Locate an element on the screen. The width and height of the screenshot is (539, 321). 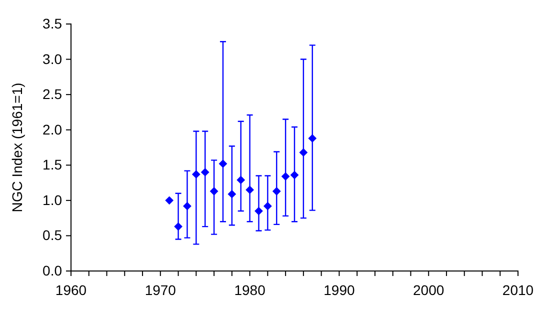
y-axis-title: NGC Index (1961=1) is located at coordinates (17, 147).